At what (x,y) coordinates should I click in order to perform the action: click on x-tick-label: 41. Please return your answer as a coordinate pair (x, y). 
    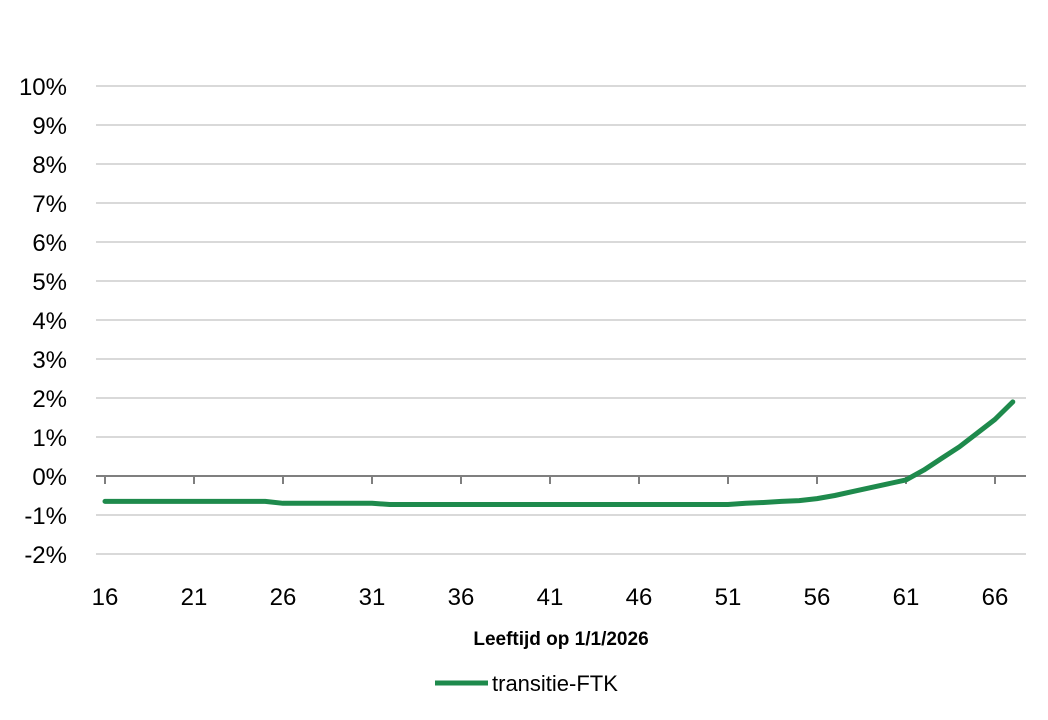
    Looking at the image, I should click on (550, 597).